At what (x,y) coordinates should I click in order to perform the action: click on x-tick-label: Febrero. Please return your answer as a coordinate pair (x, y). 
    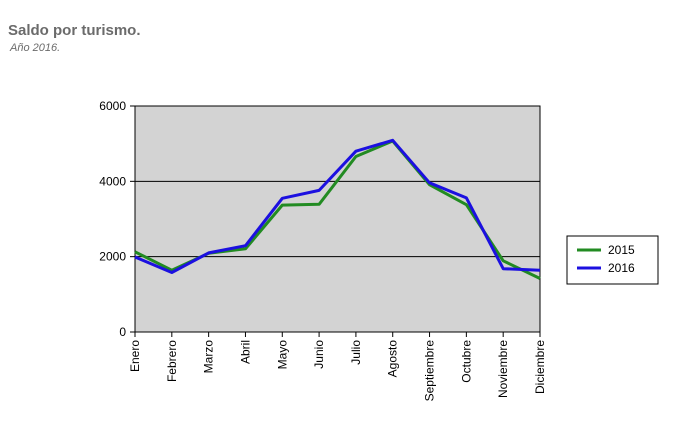
    Looking at the image, I should click on (172, 361).